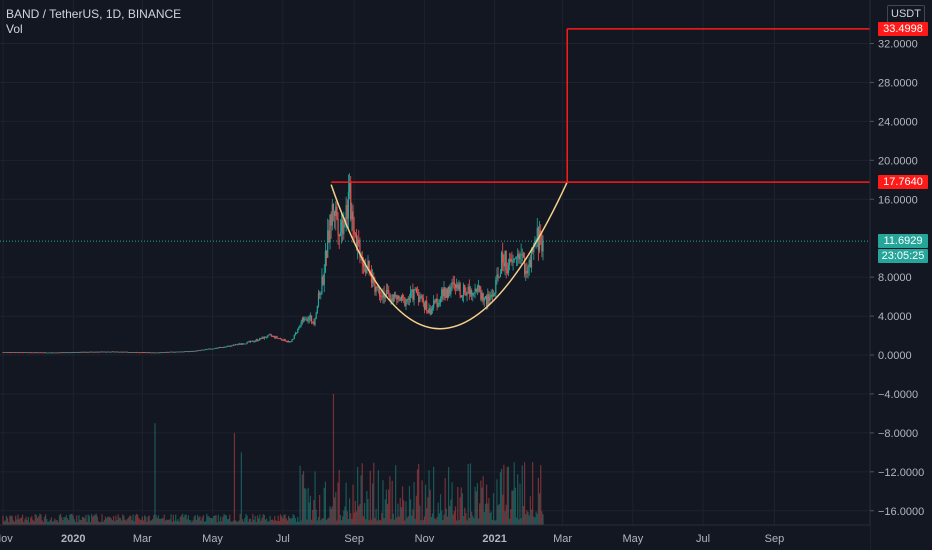 This screenshot has height=550, width=932. I want to click on time-tick-label: Jul, so click(283, 539).